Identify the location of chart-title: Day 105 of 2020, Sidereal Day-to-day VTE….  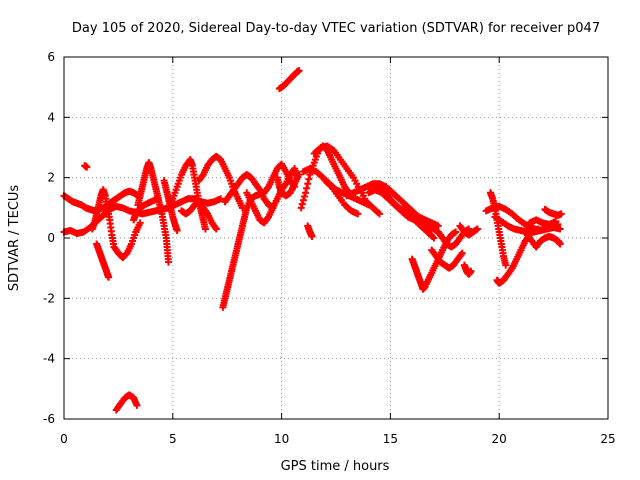
(336, 28).